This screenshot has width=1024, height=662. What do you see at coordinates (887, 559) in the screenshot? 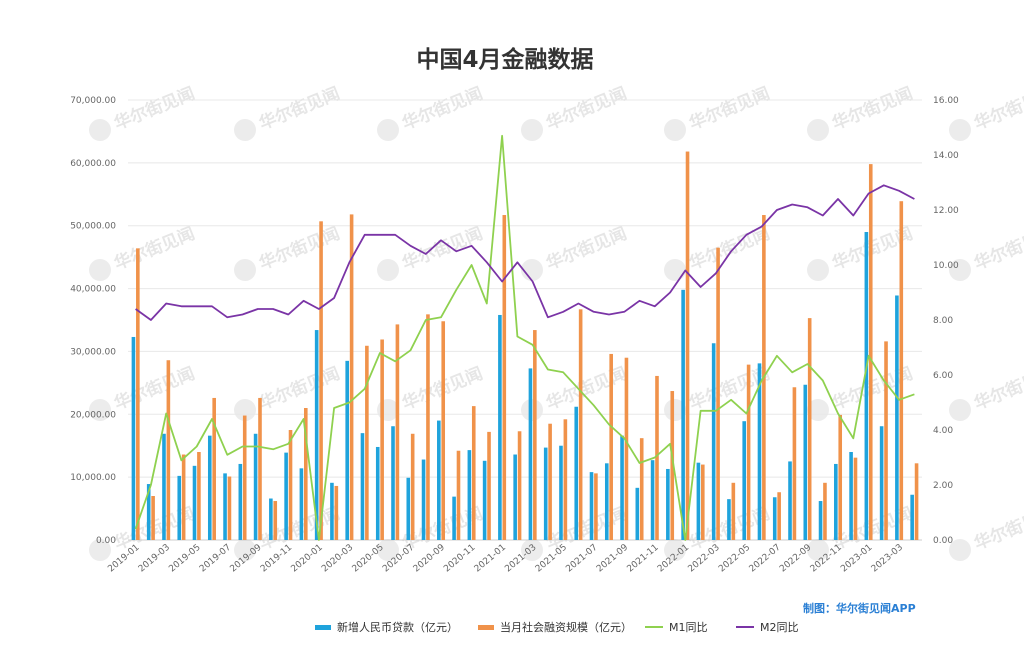
I see `x-tick-label: 2023-03` at bounding box center [887, 559].